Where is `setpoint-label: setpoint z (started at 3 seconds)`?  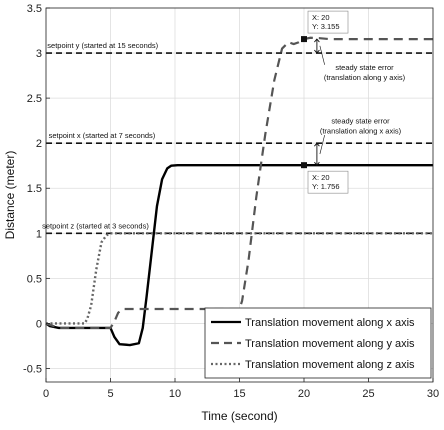 setpoint-label: setpoint z (started at 3 seconds) is located at coordinates (95, 225).